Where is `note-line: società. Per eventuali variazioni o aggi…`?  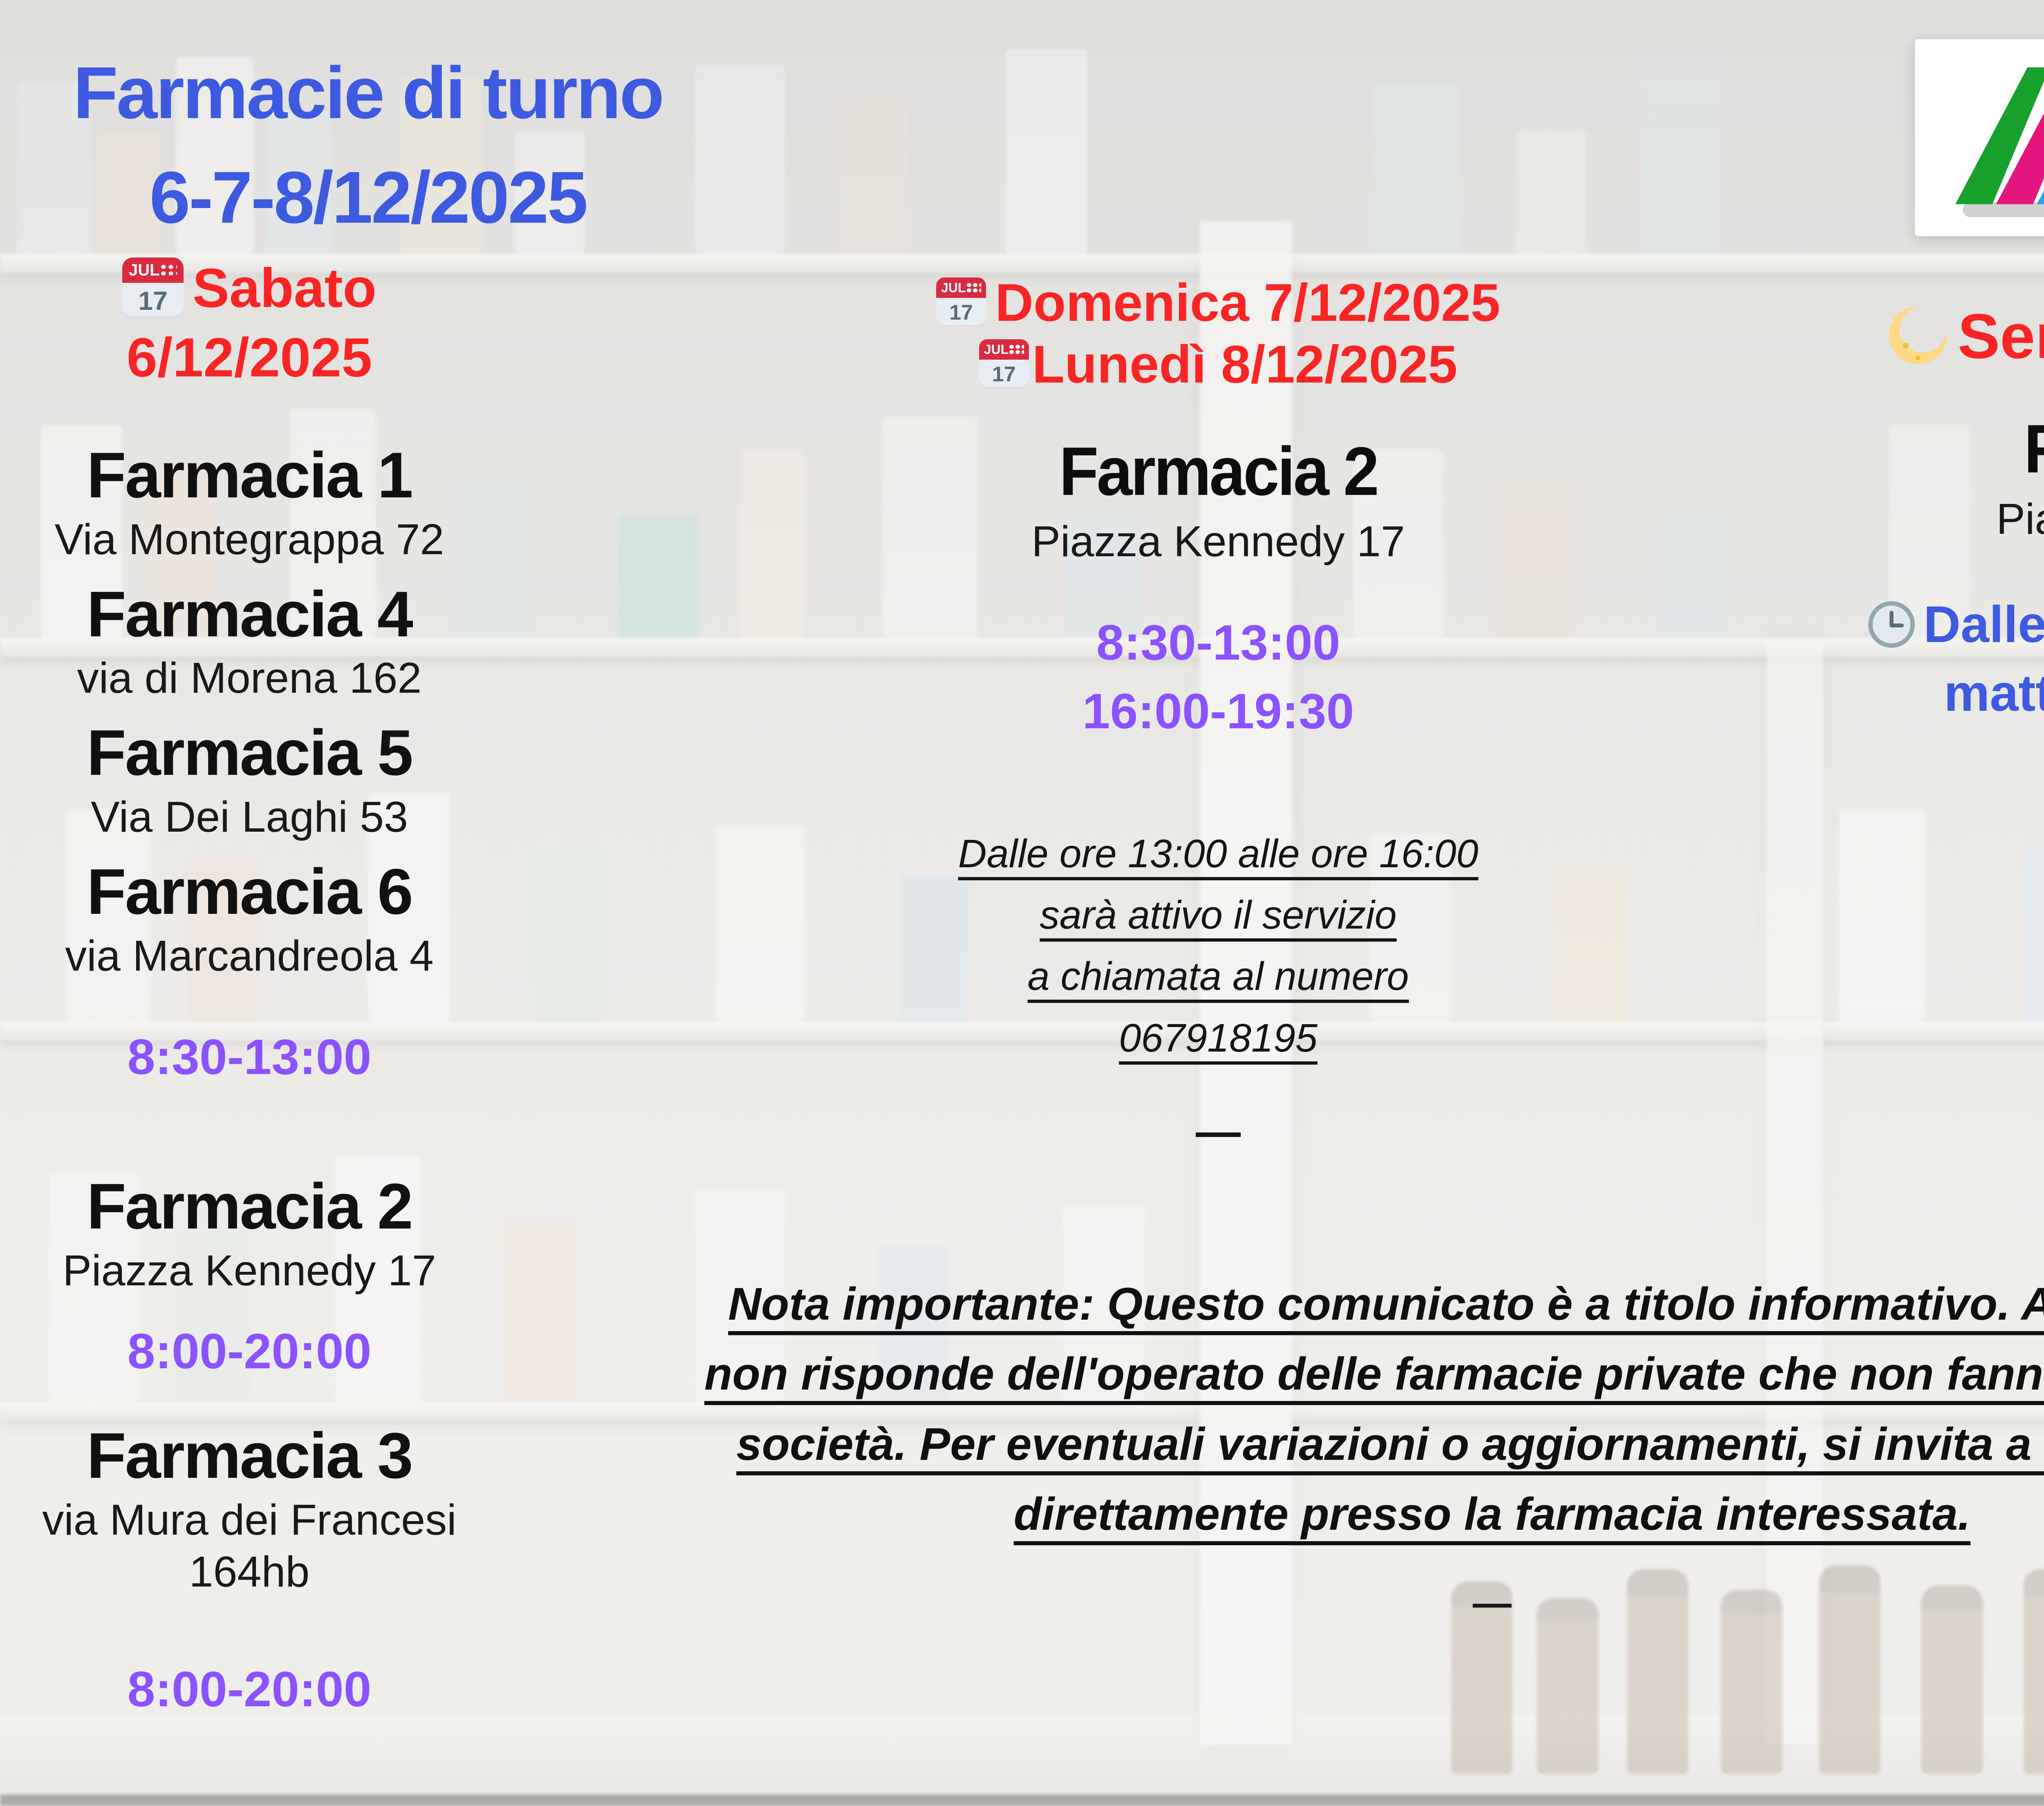
note-line: società. Per eventuali variazioni o aggi… is located at coordinates (1390, 1444).